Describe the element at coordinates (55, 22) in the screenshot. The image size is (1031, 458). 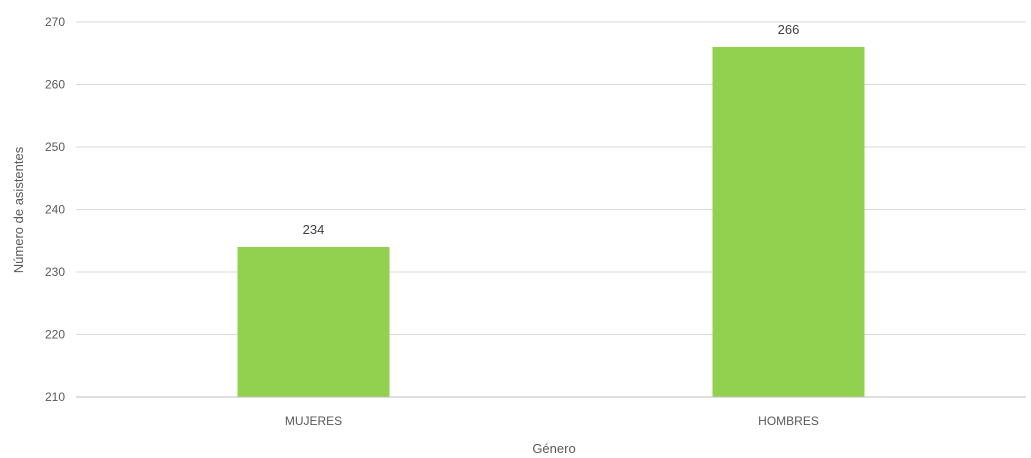
I see `y-tick-label: 270` at that location.